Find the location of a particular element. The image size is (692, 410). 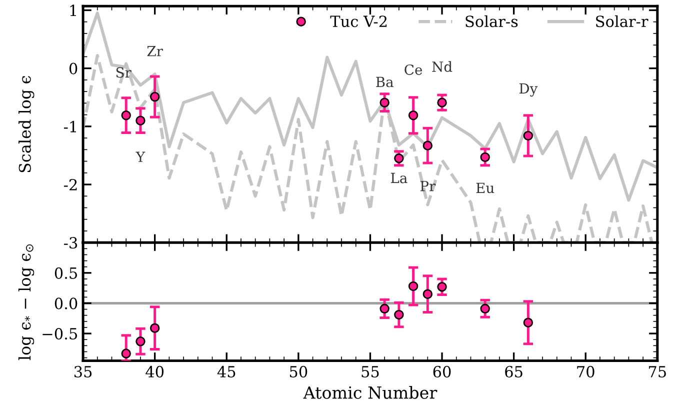

x-tick-label: 50 is located at coordinates (299, 372).